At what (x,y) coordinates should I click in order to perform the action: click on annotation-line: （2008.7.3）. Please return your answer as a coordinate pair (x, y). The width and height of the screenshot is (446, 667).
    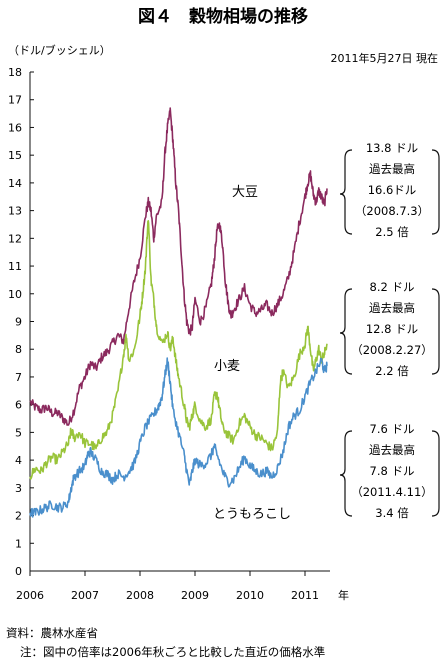
    Looking at the image, I should click on (392, 211).